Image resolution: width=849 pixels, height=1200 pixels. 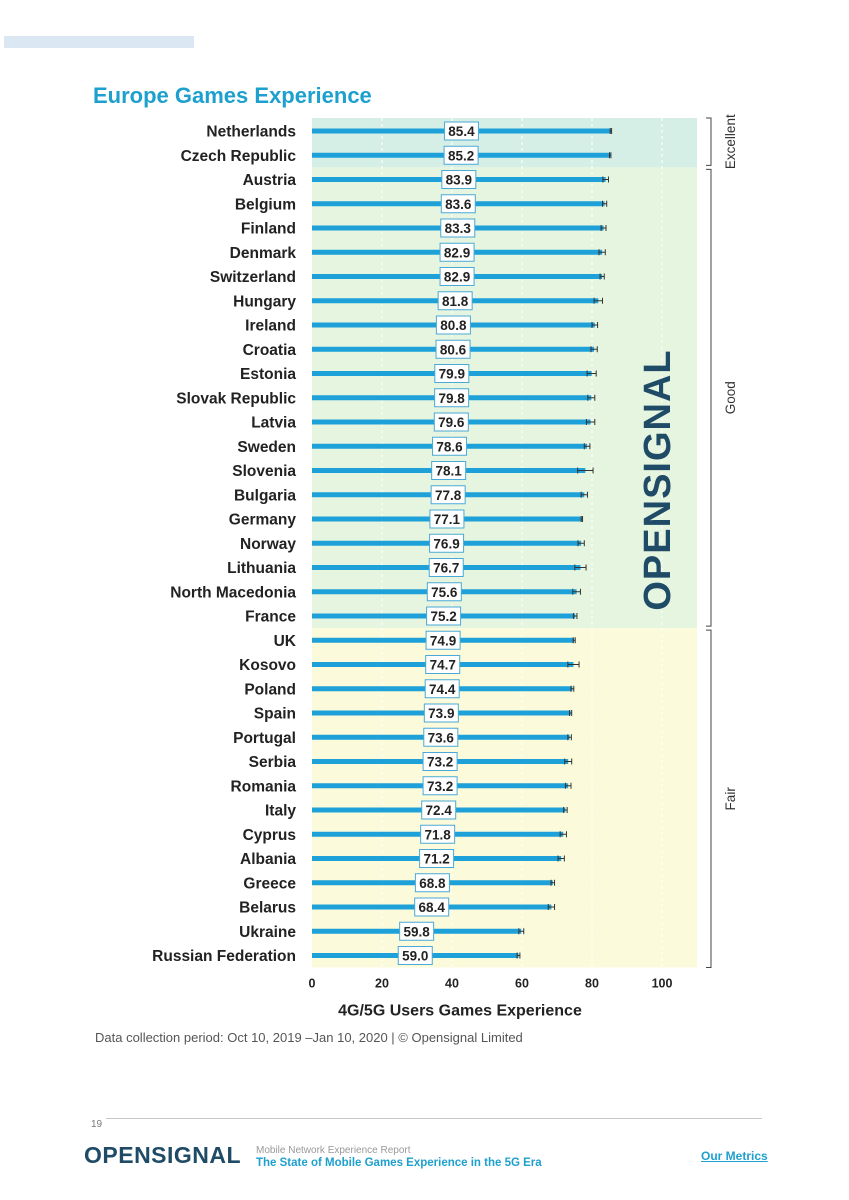 I want to click on data-label: 72.4, so click(x=439, y=810).